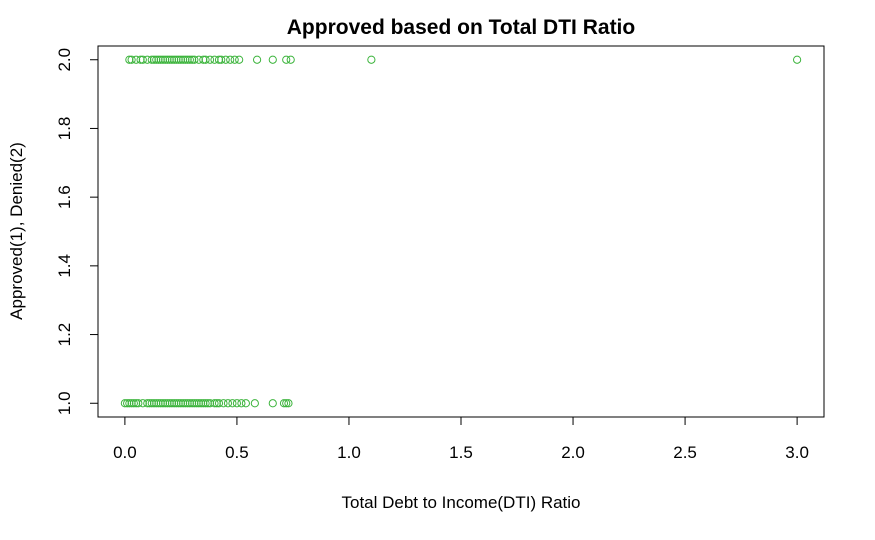 The image size is (875, 540). Describe the element at coordinates (125, 452) in the screenshot. I see `x-tick-label: 0.0` at that location.